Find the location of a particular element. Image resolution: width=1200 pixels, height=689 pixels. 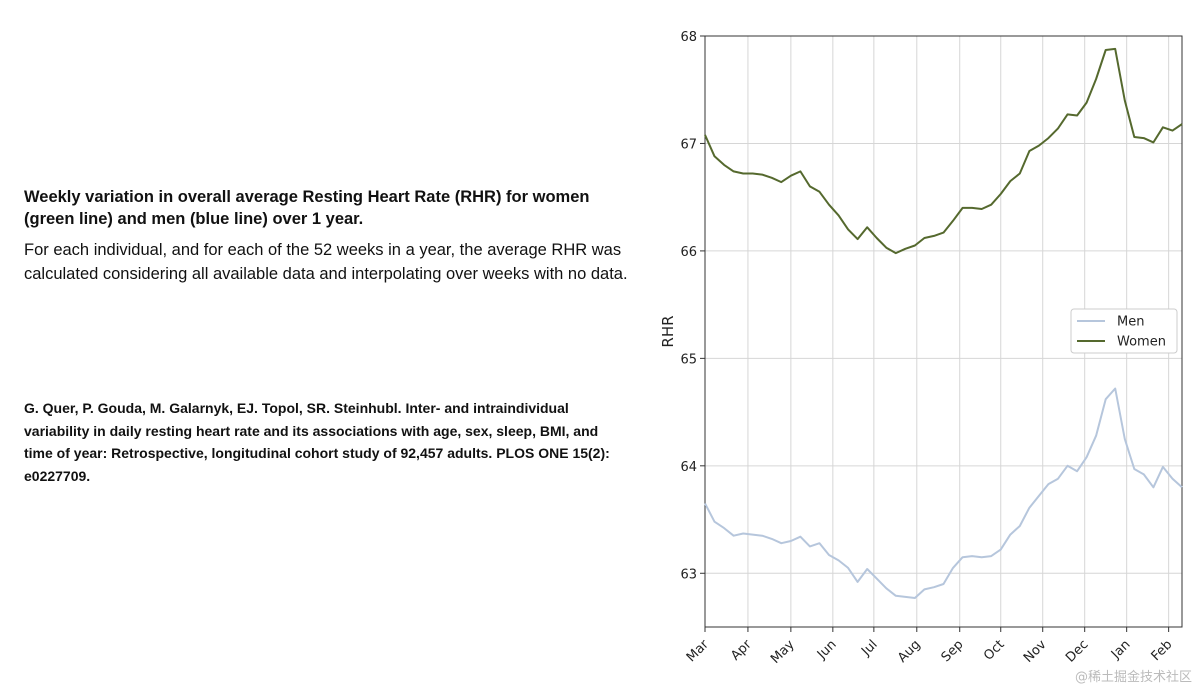

y-tick-label: 67 is located at coordinates (688, 144).